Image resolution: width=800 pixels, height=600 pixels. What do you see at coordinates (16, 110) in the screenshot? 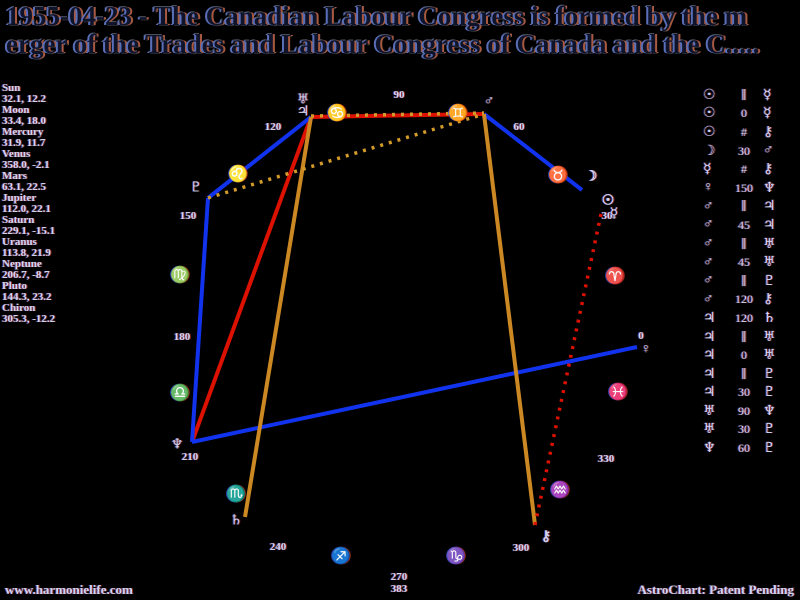
I see `planet-name-moon: Moon` at bounding box center [16, 110].